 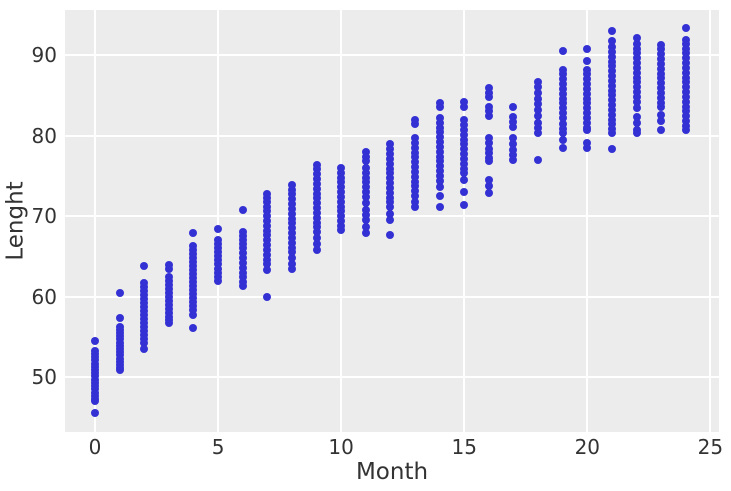 What do you see at coordinates (341, 447) in the screenshot?
I see `x-tick-label: 10` at bounding box center [341, 447].